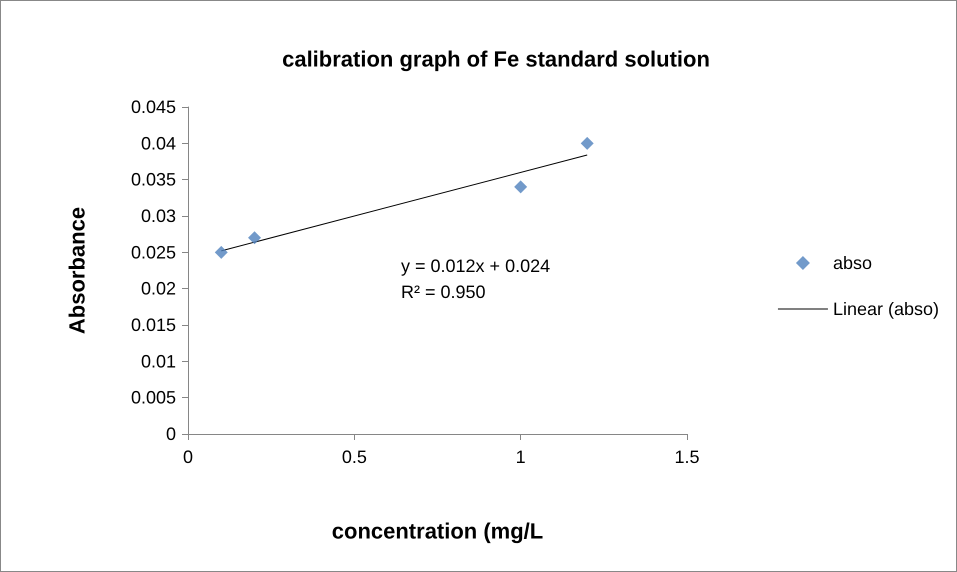 The height and width of the screenshot is (572, 957). I want to click on y-tick-label: 0.005, so click(153, 398).